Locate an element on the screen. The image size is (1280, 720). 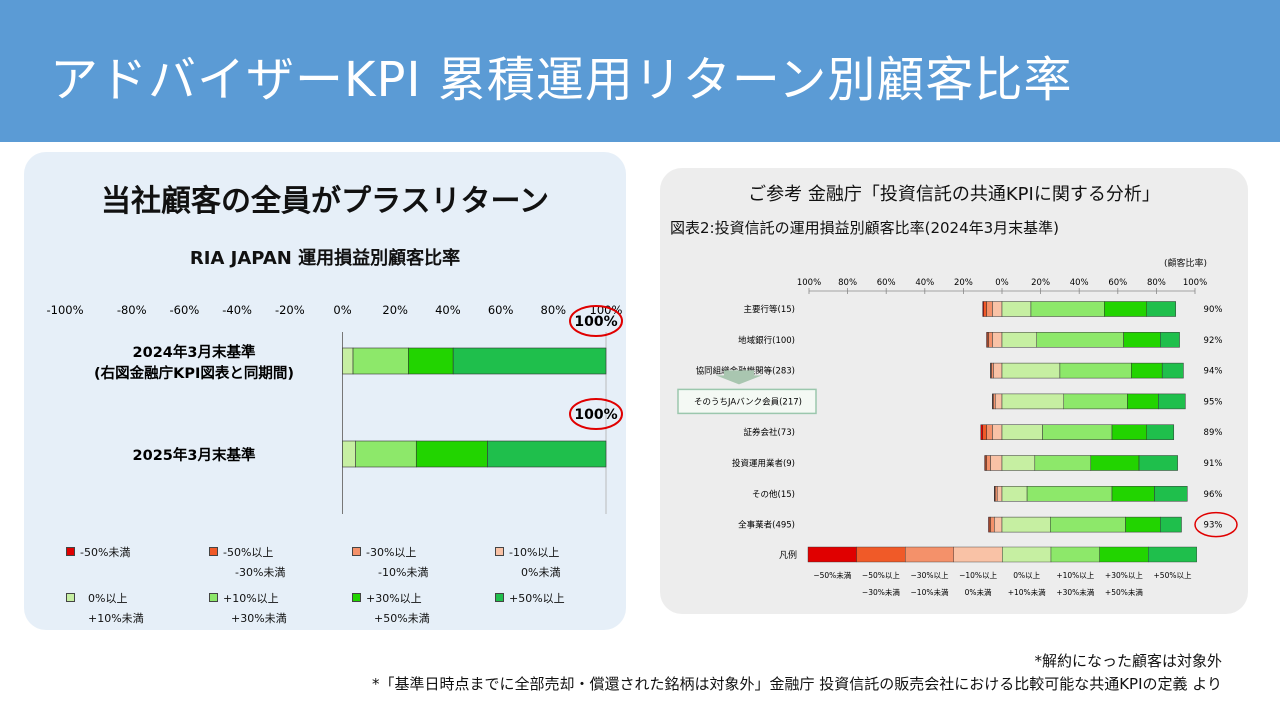
fsa-x-tick-label: 20% is located at coordinates (963, 283).